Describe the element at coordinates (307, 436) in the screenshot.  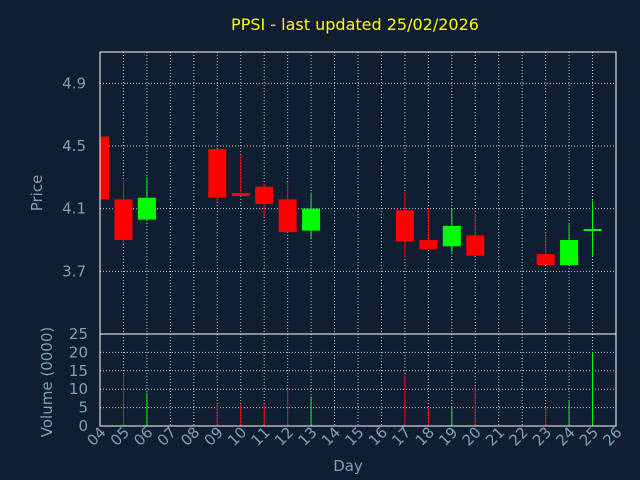
I see `day-tick-label: 13` at that location.